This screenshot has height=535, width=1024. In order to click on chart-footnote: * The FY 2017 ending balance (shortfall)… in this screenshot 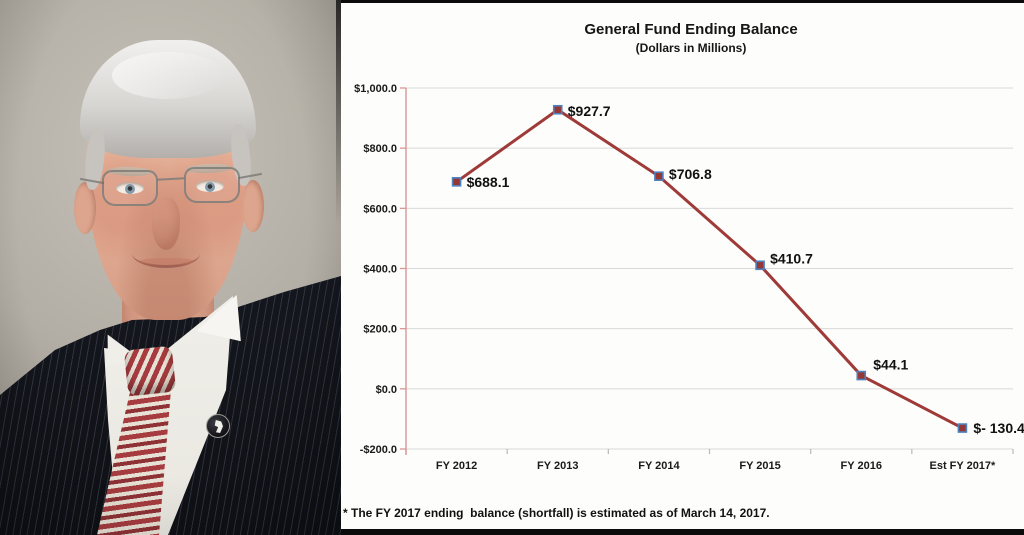, I will do `click(556, 513)`.